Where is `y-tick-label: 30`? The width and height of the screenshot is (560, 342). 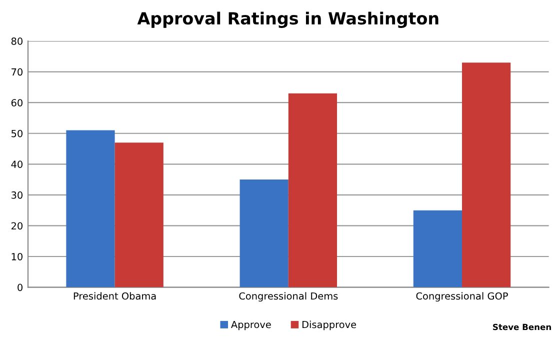 y-tick-label: 30 is located at coordinates (17, 195).